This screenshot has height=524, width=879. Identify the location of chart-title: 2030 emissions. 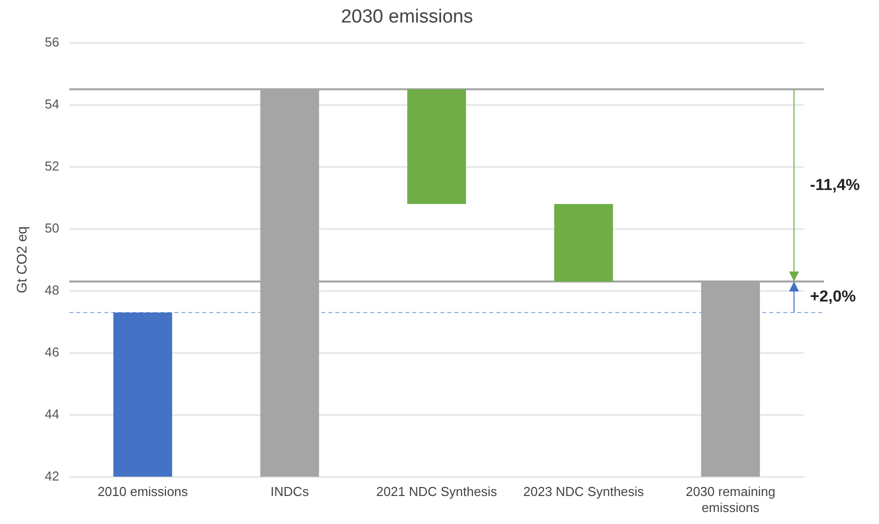
(407, 17).